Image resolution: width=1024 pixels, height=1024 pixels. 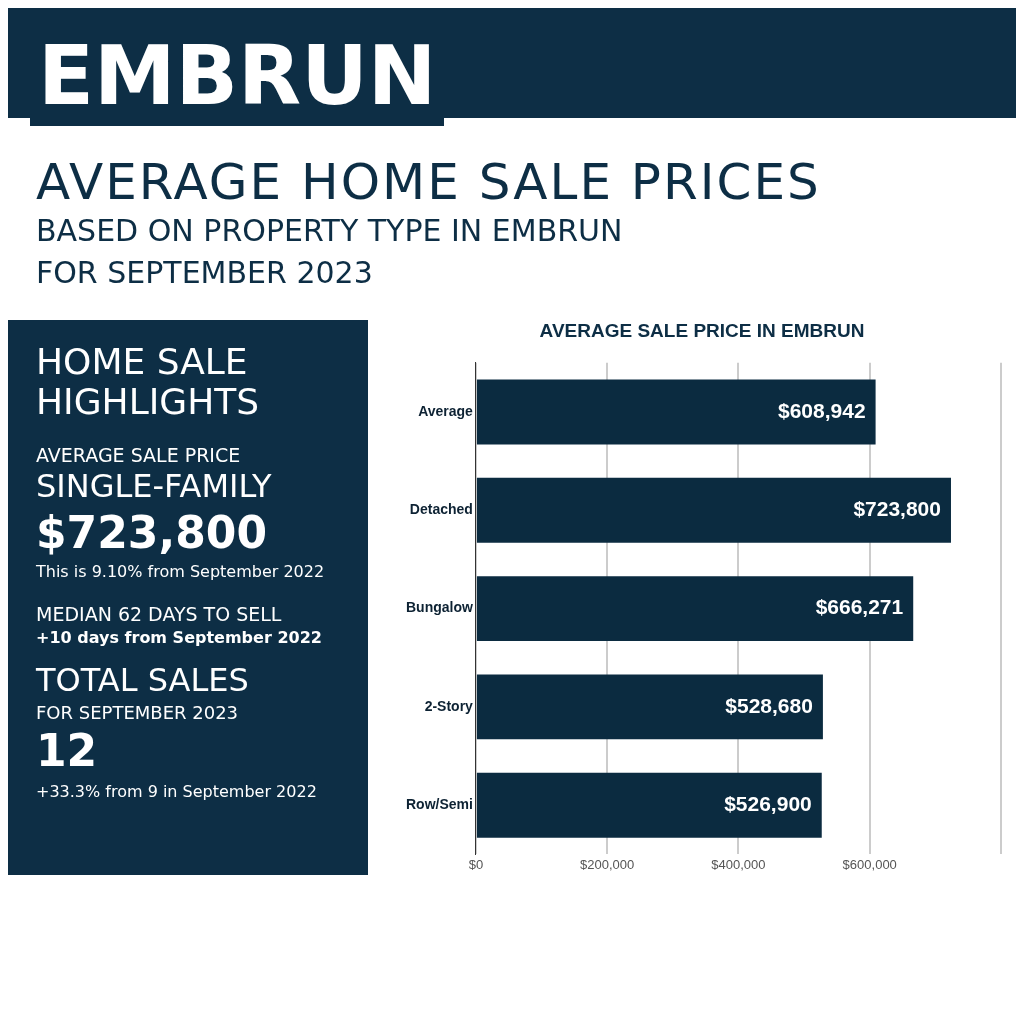 What do you see at coordinates (159, 614) in the screenshot?
I see `text: MEDIAN 62 DAYS TO SELL` at bounding box center [159, 614].